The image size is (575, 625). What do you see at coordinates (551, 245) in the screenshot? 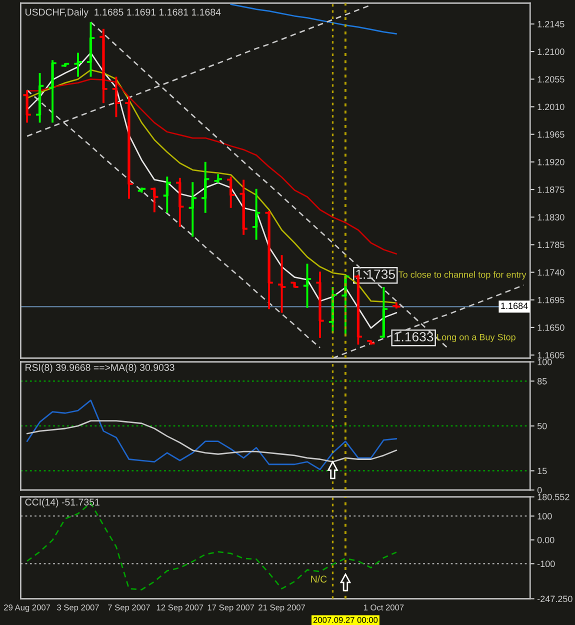
I see `y-tick-label: 1.1785` at bounding box center [551, 245].